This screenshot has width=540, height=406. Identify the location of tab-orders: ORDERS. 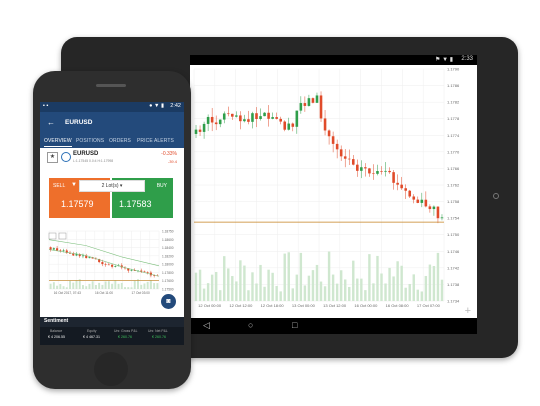
(120, 141).